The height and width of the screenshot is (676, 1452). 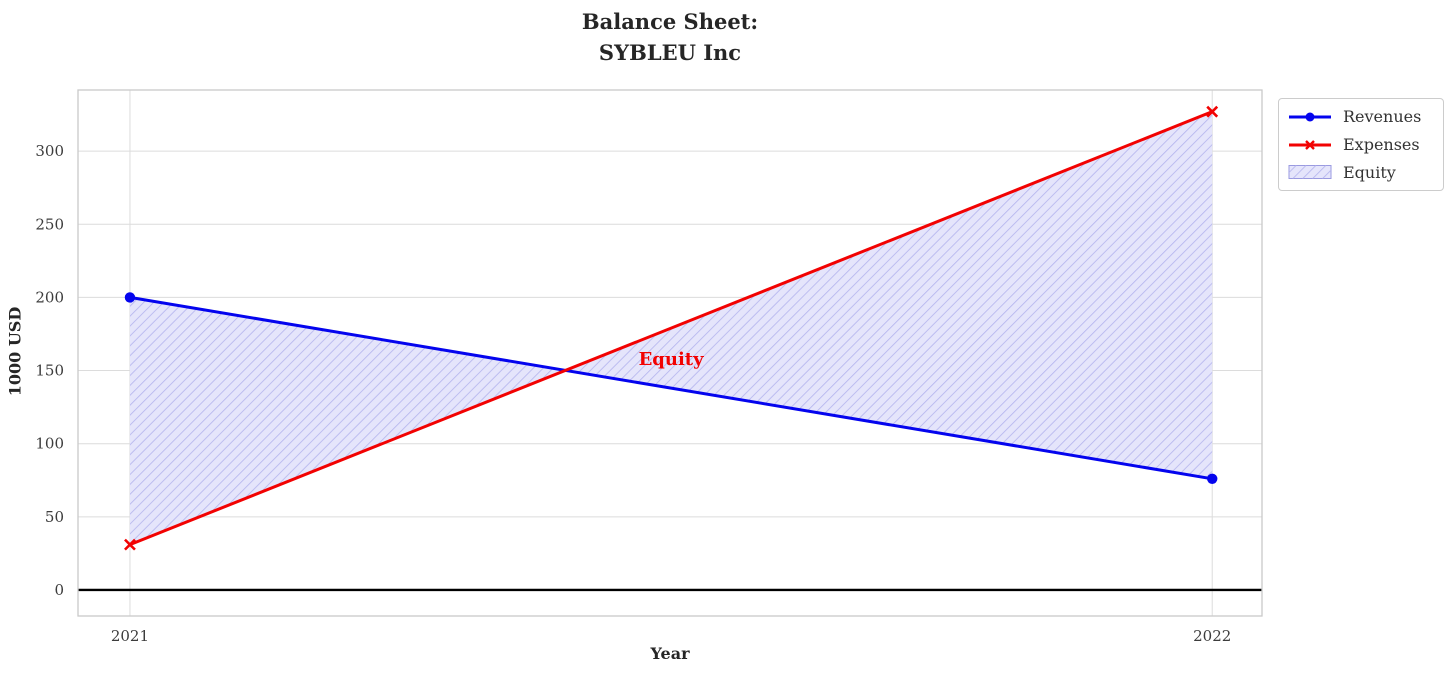 I want to click on y-tick-label: 0, so click(x=59, y=590).